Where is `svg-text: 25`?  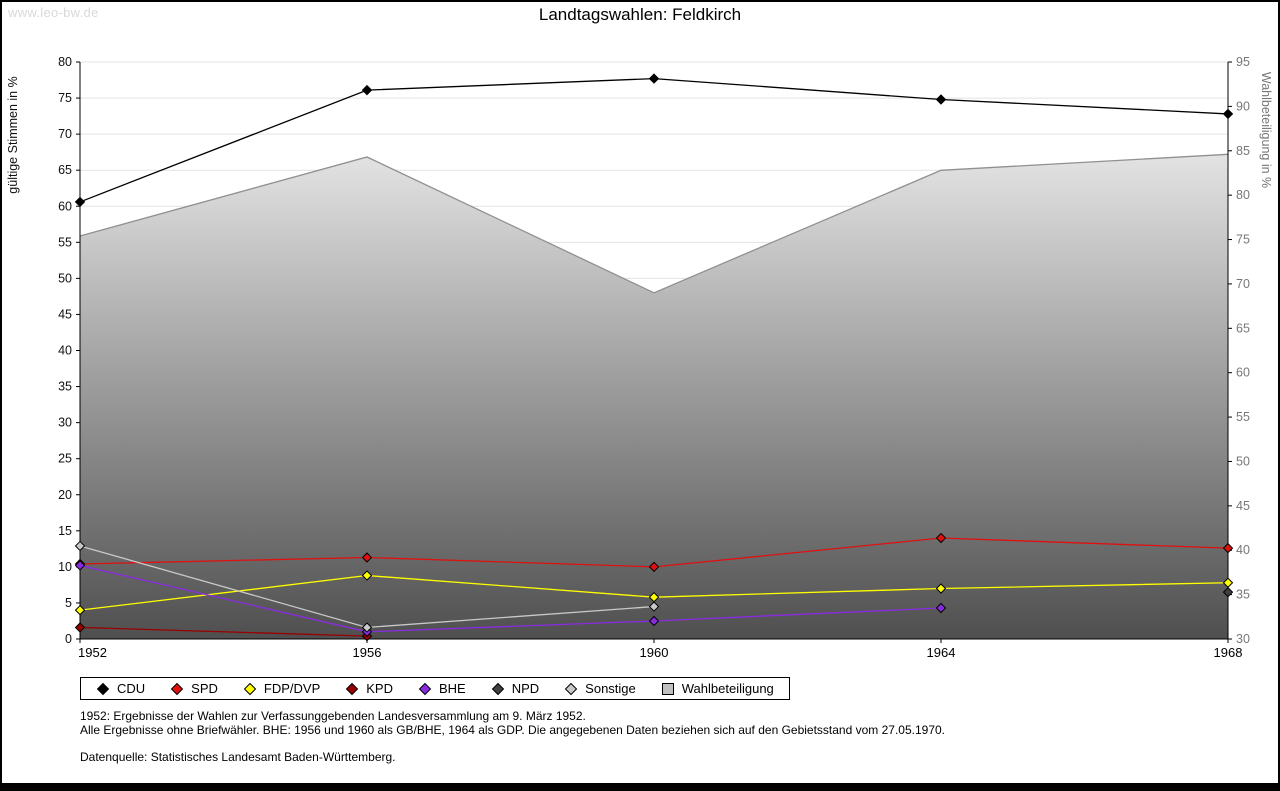 svg-text: 25 is located at coordinates (65, 459).